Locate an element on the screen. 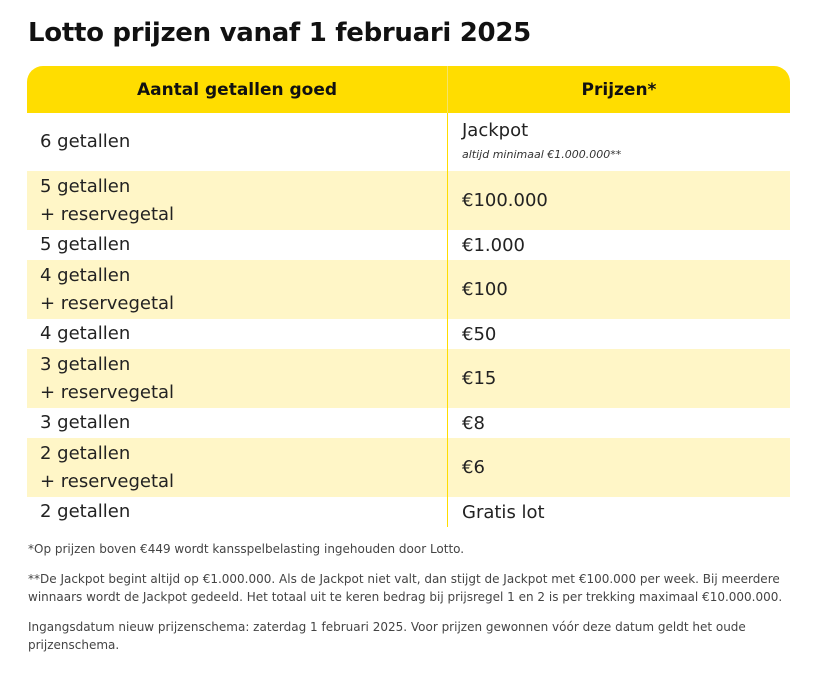 This screenshot has height=679, width=815. page-title: Lotto prijzen vanaf 1 februari 2025 is located at coordinates (279, 33).